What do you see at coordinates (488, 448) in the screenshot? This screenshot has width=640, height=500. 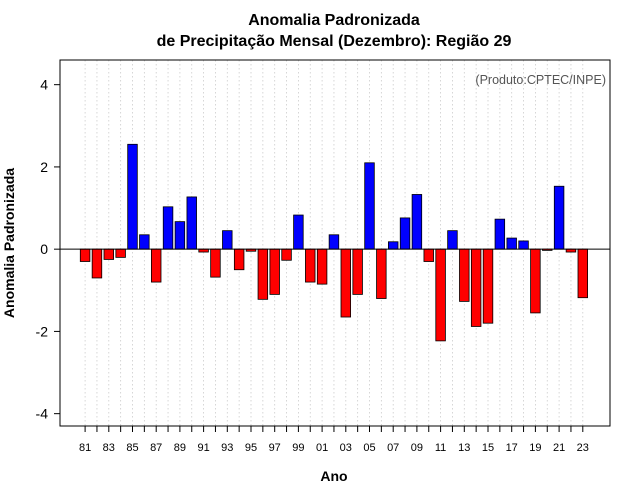 I see `x-tick-label: 15` at bounding box center [488, 448].